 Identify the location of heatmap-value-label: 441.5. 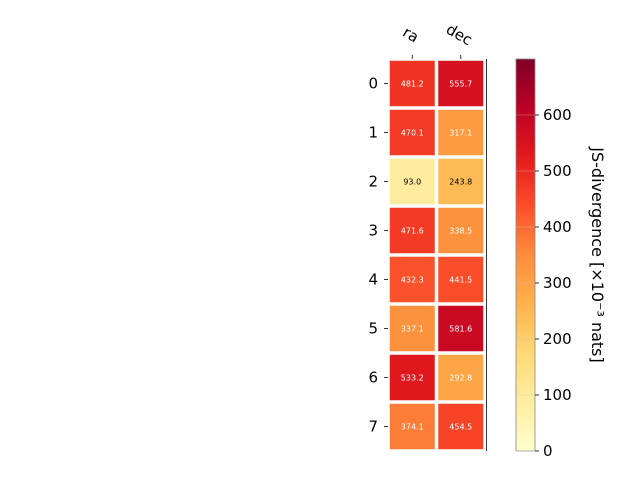
(460, 280).